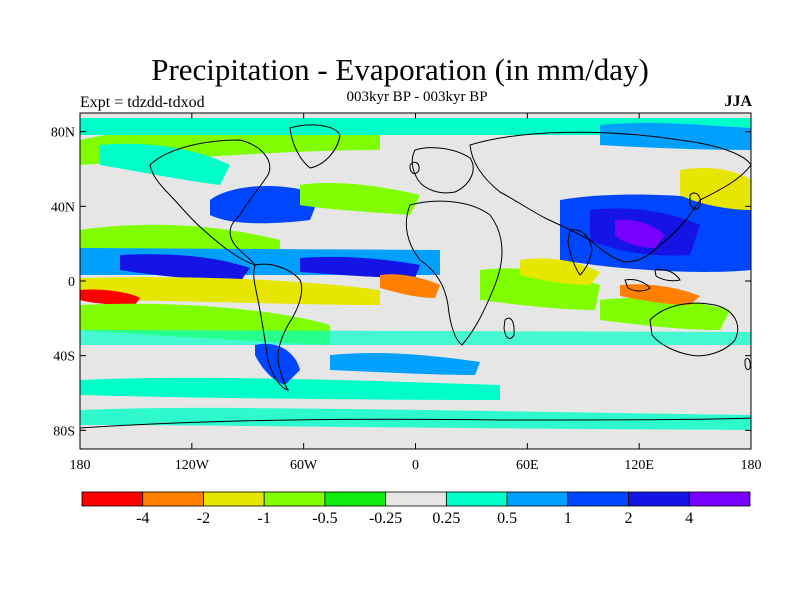  What do you see at coordinates (417, 97) in the screenshot?
I see `plot-subtitle: 003kyr BP - 003kyr BP` at bounding box center [417, 97].